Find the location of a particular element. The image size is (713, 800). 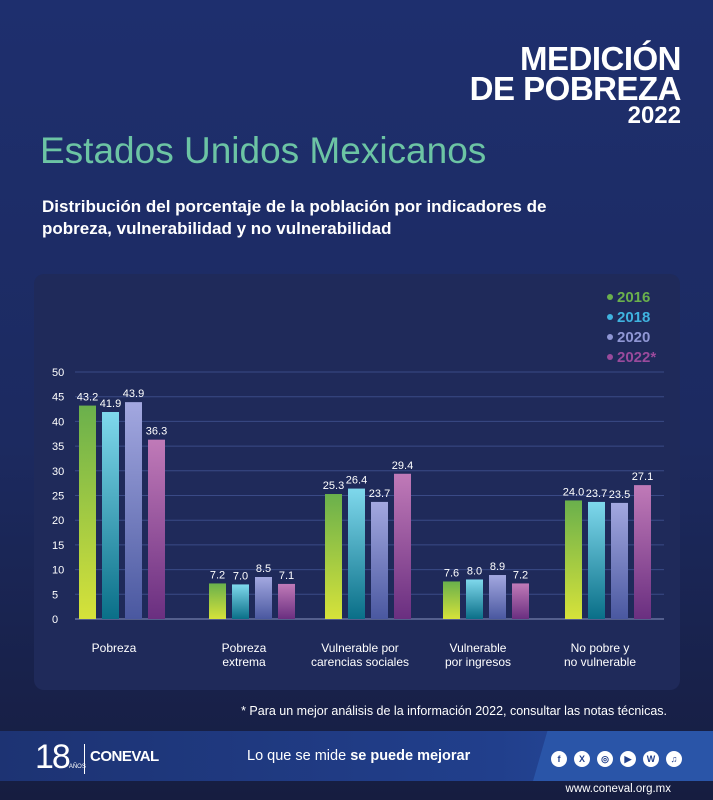

data-label: 7.6 is located at coordinates (451, 573).